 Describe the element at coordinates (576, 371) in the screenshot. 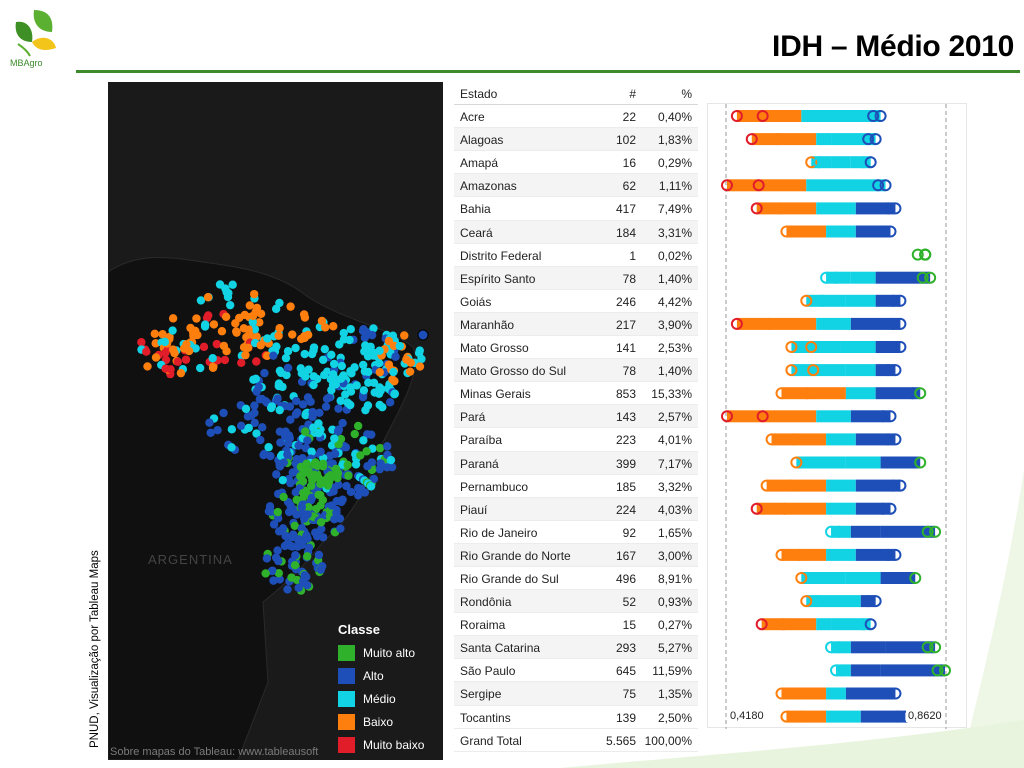

I see `table-row: Mato Grosso do Sul 78 1,40%` at that location.